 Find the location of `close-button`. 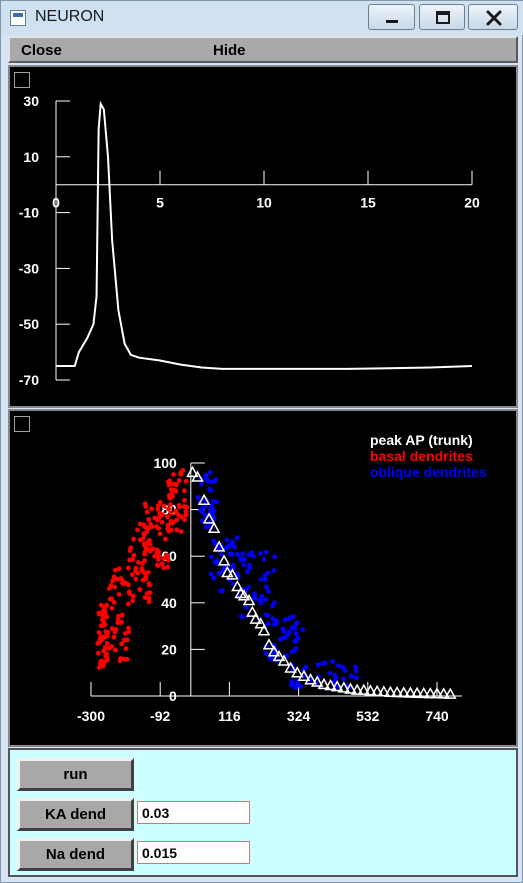

close-button is located at coordinates (493, 17).